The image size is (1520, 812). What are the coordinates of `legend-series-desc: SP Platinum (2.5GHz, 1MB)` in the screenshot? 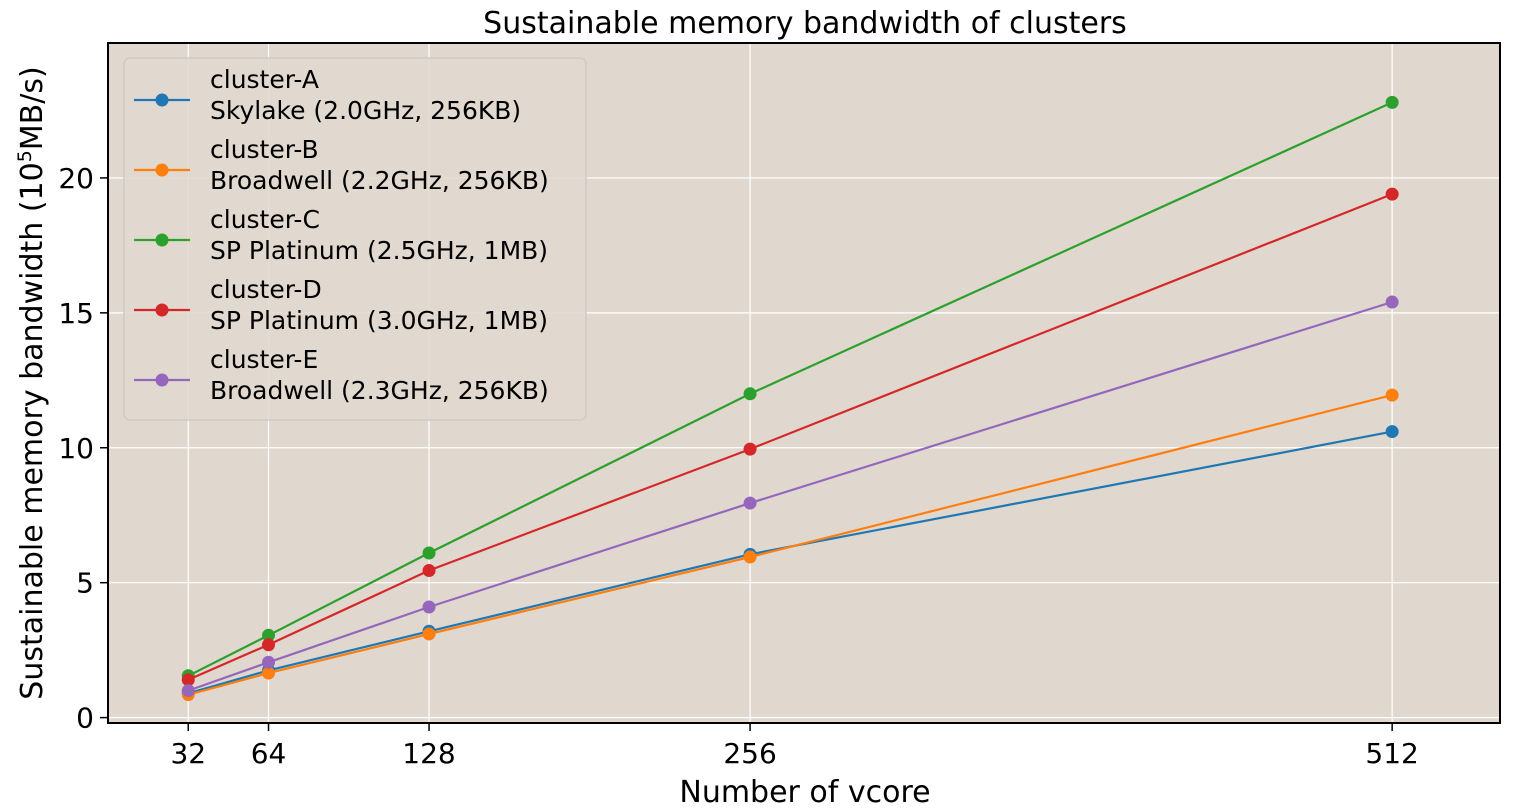 It's located at (379, 250).